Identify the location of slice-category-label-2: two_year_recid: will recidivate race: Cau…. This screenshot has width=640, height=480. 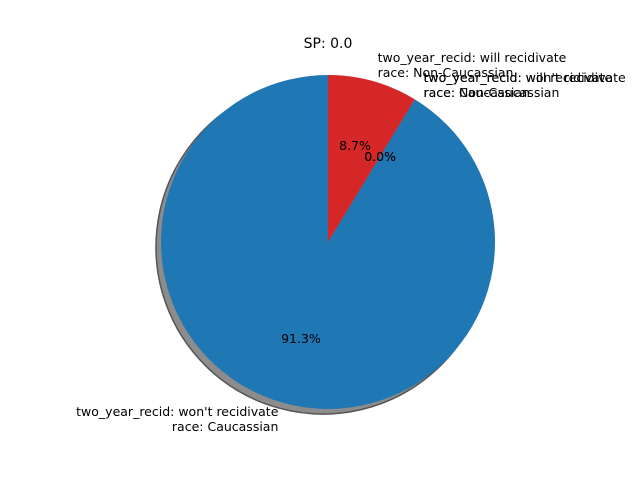
(517, 85).